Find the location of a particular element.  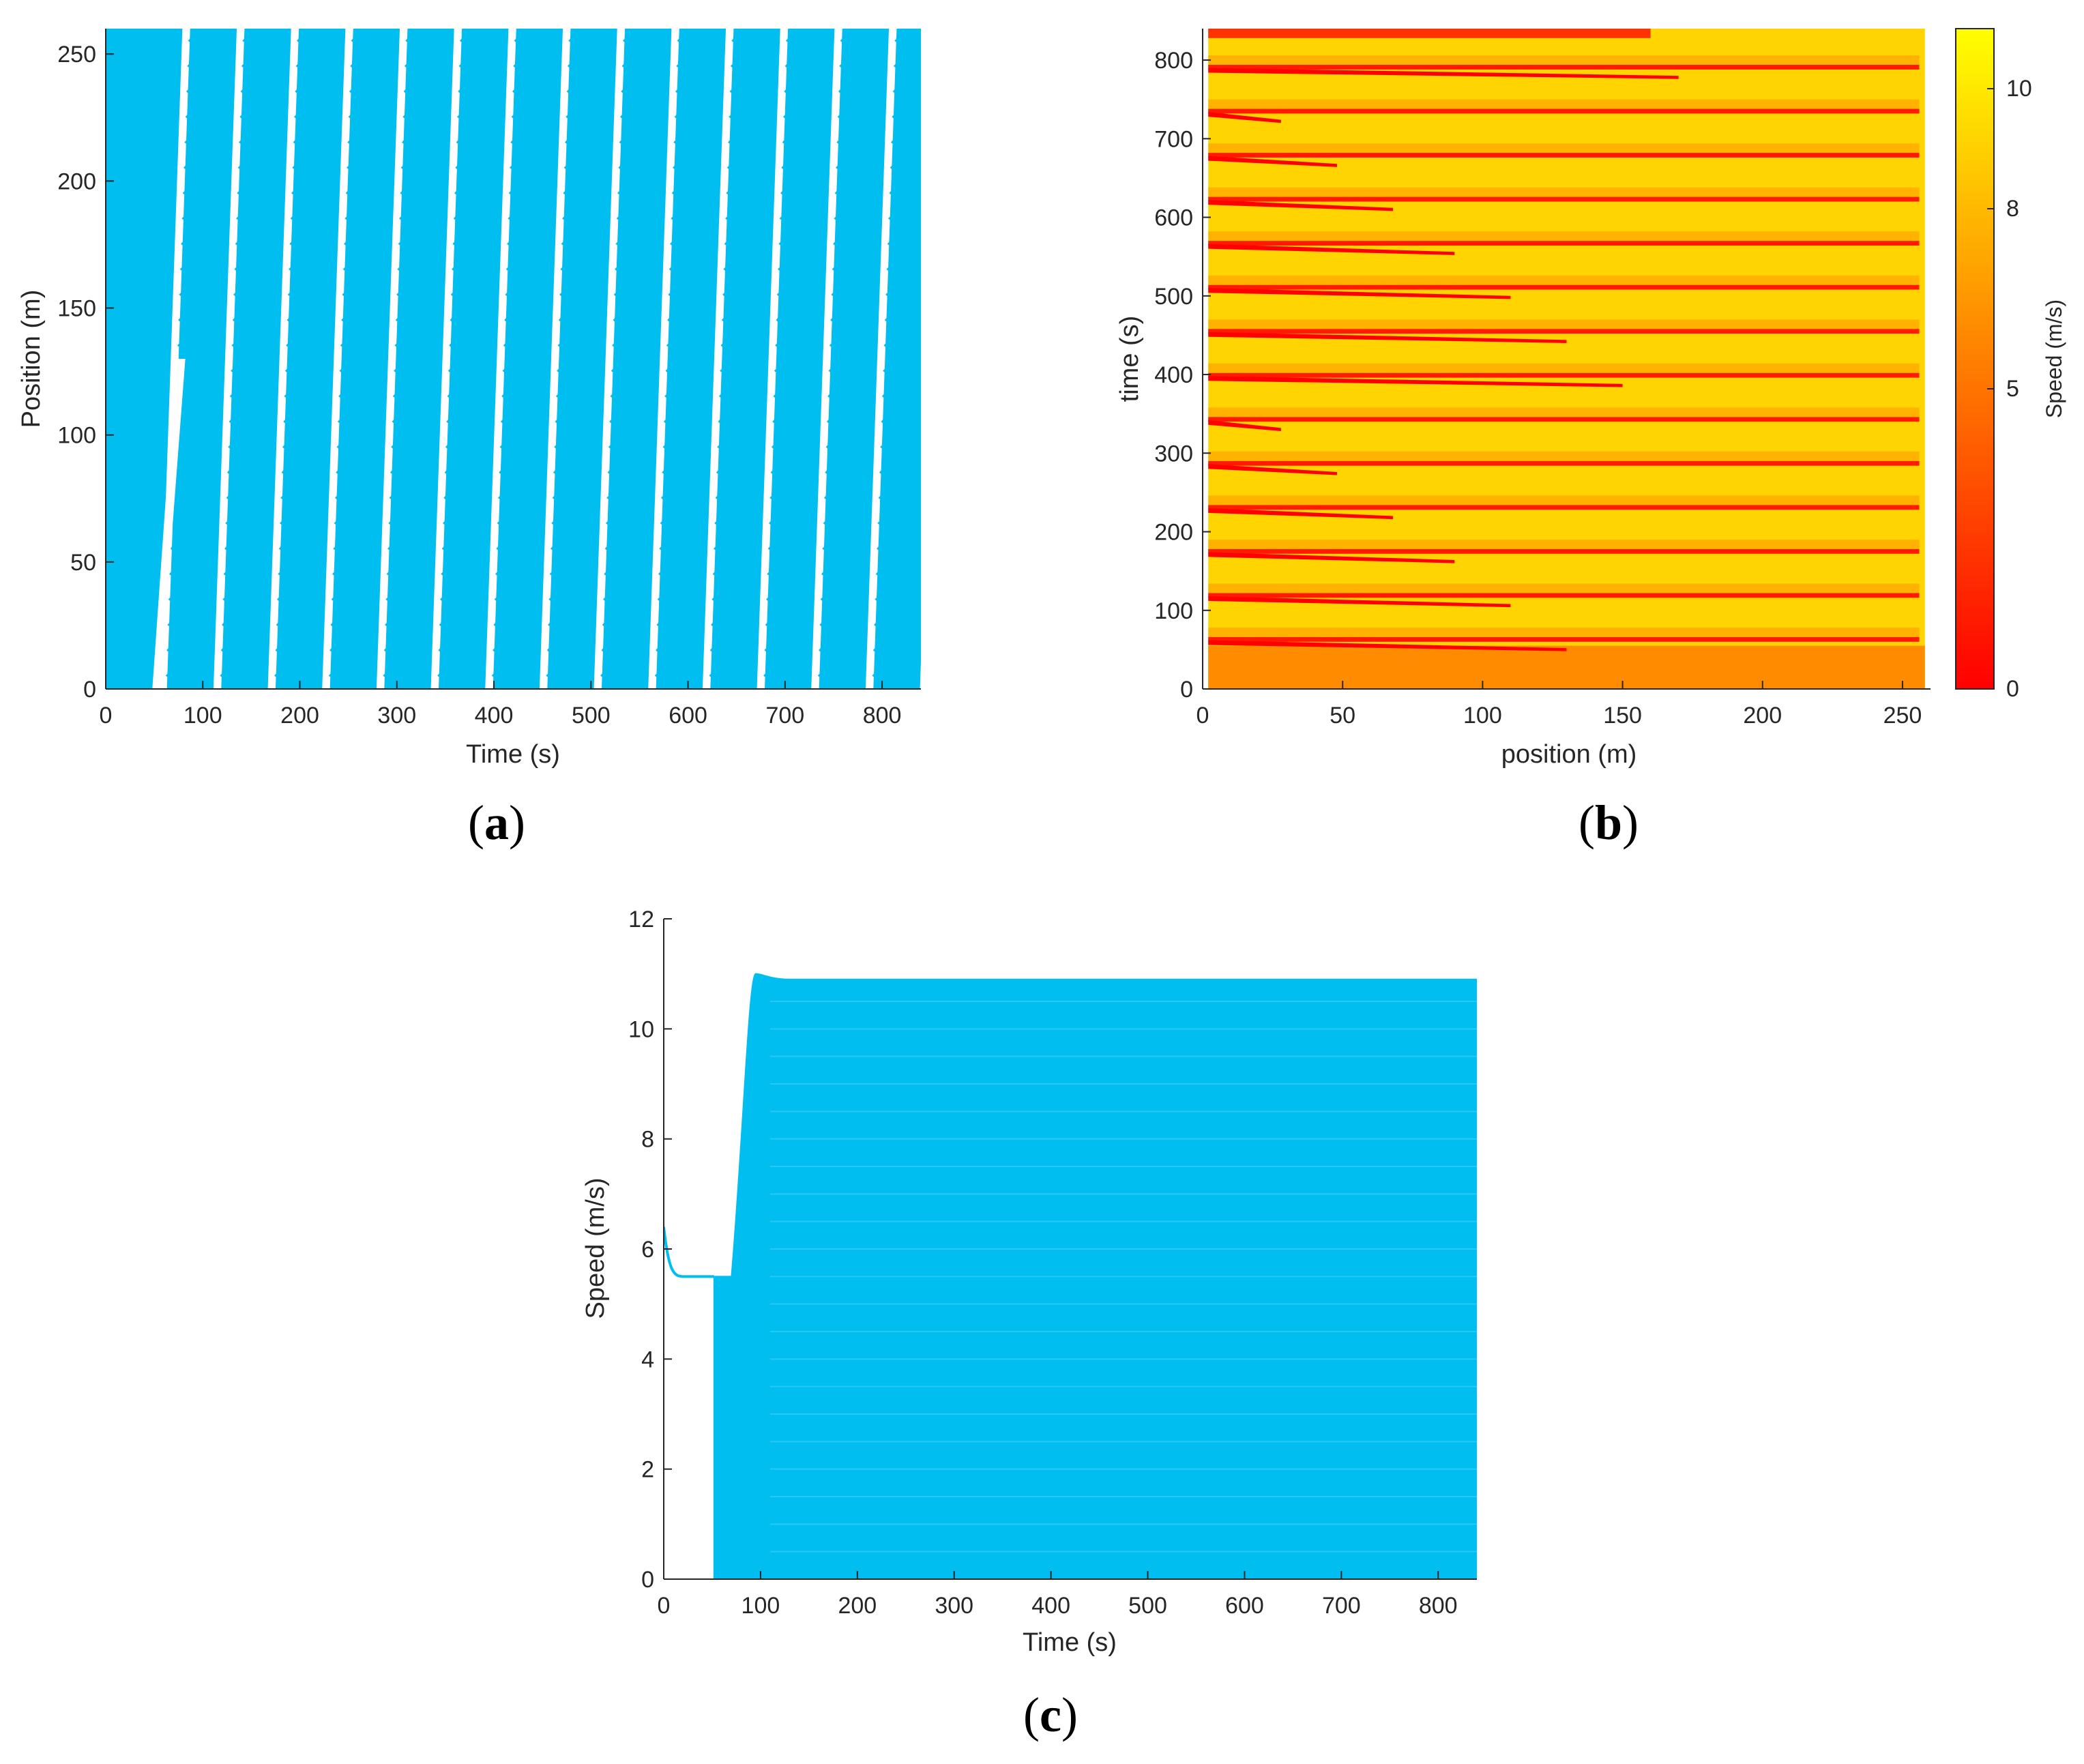

y-tick-label: 300 is located at coordinates (1173, 454).